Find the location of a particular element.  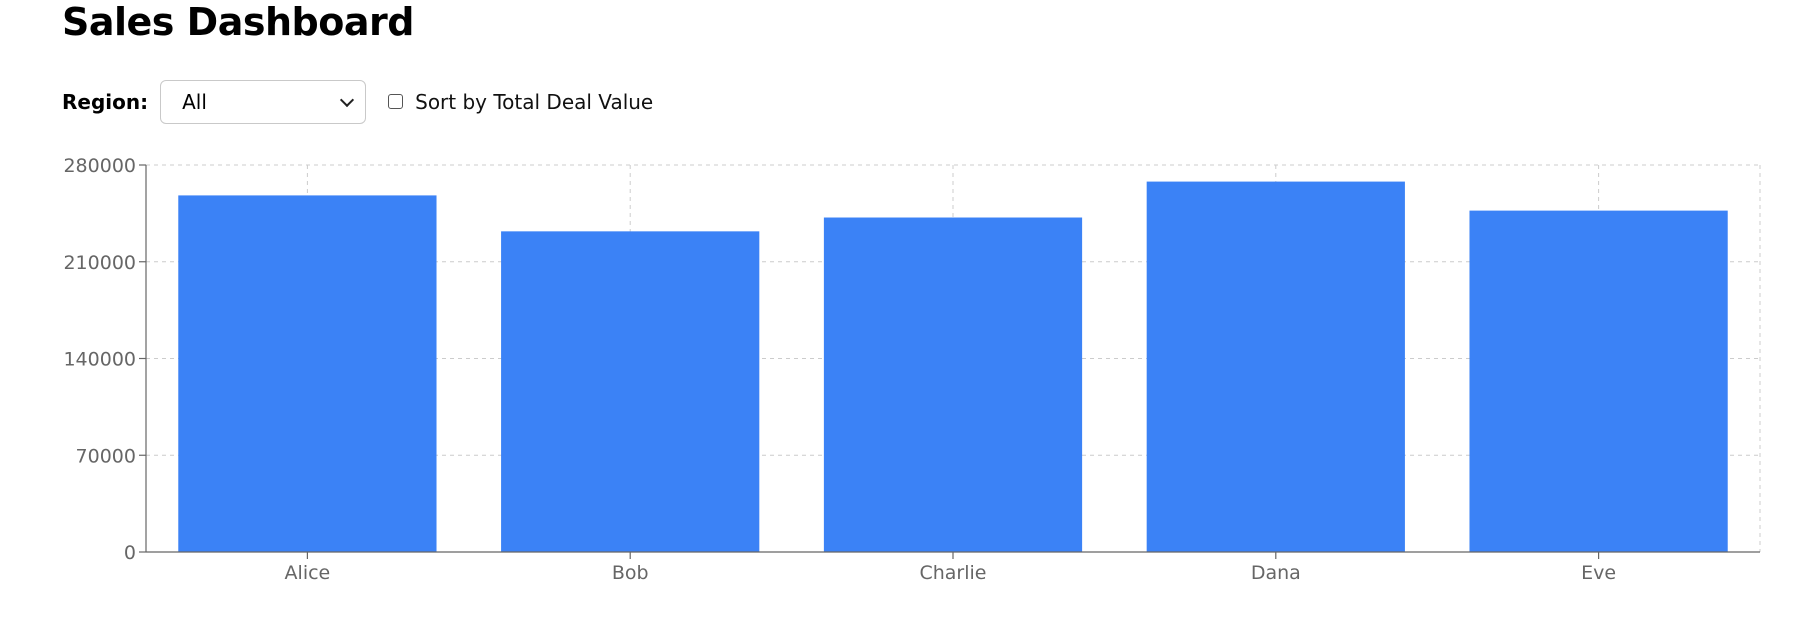

y-tick-label: 70000 is located at coordinates (106, 456).